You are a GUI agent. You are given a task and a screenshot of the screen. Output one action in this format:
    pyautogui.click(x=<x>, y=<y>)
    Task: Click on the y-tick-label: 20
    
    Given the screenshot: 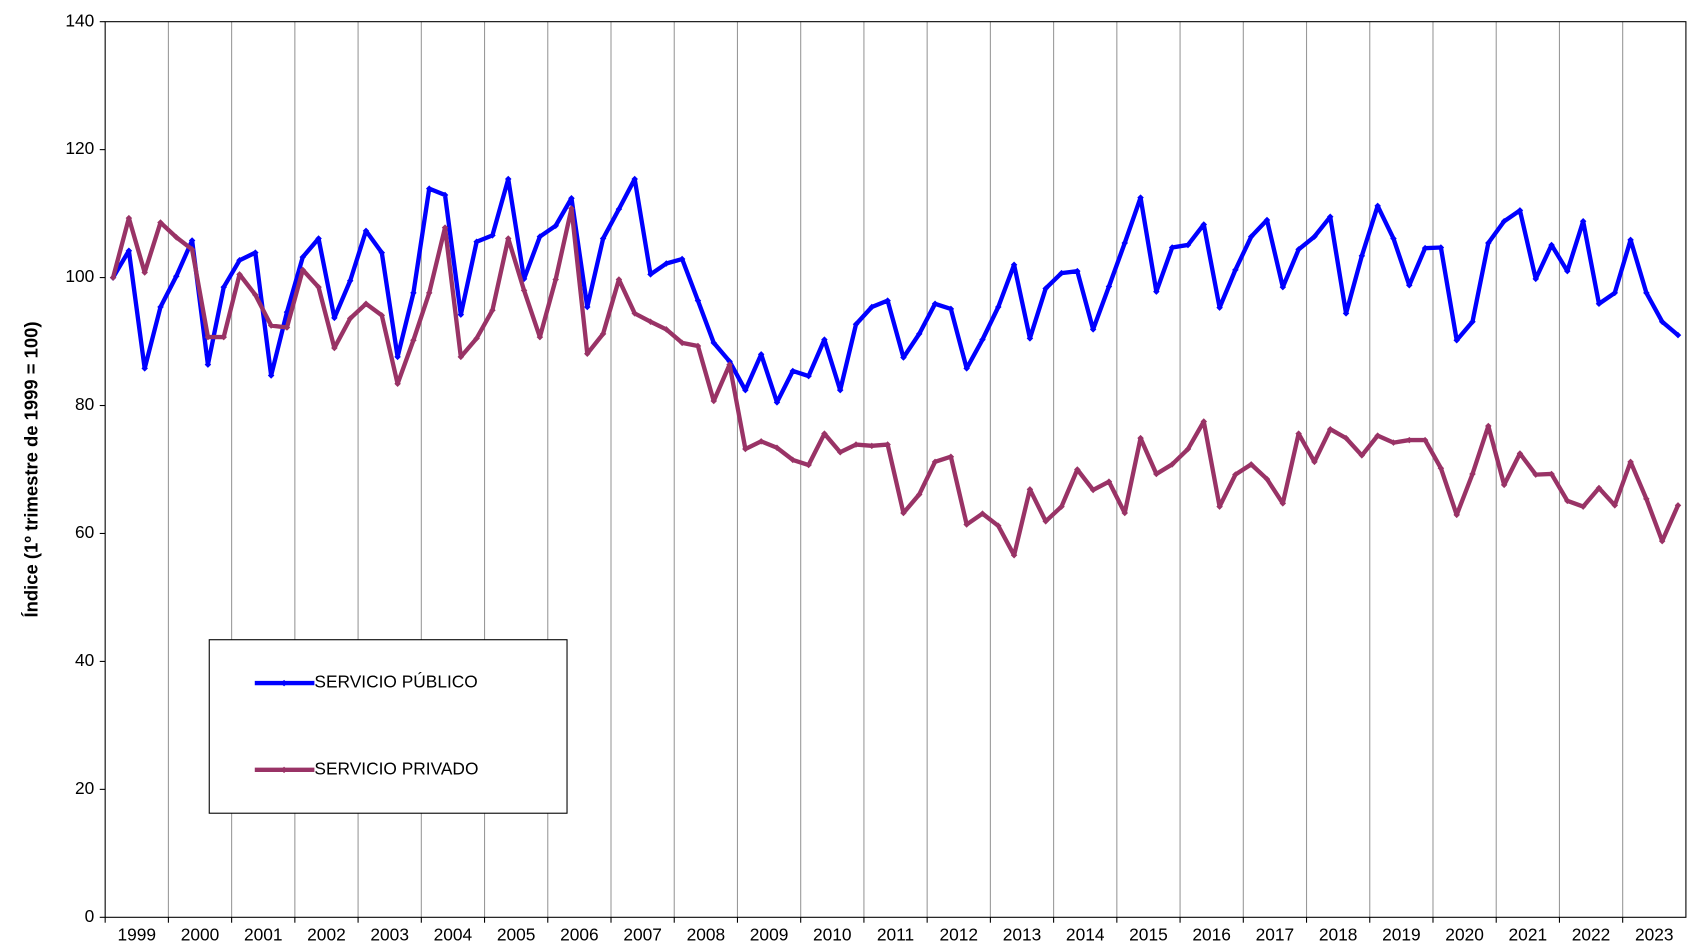 What is the action you would take?
    pyautogui.click(x=84, y=788)
    